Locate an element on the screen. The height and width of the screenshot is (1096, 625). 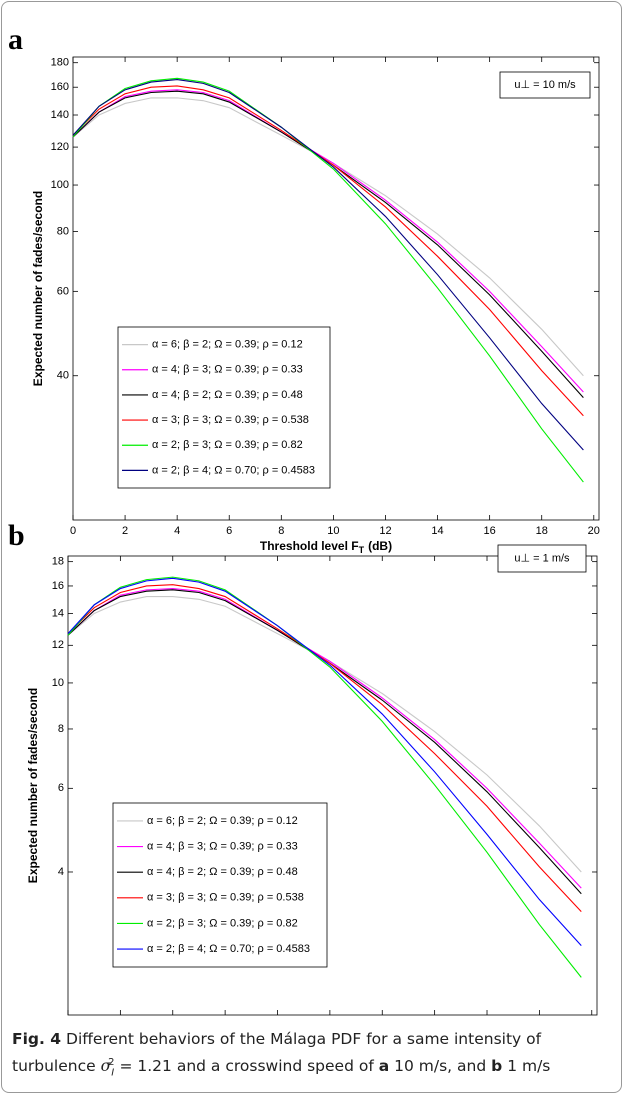
y-tick-label: 6 is located at coordinates (61, 788).